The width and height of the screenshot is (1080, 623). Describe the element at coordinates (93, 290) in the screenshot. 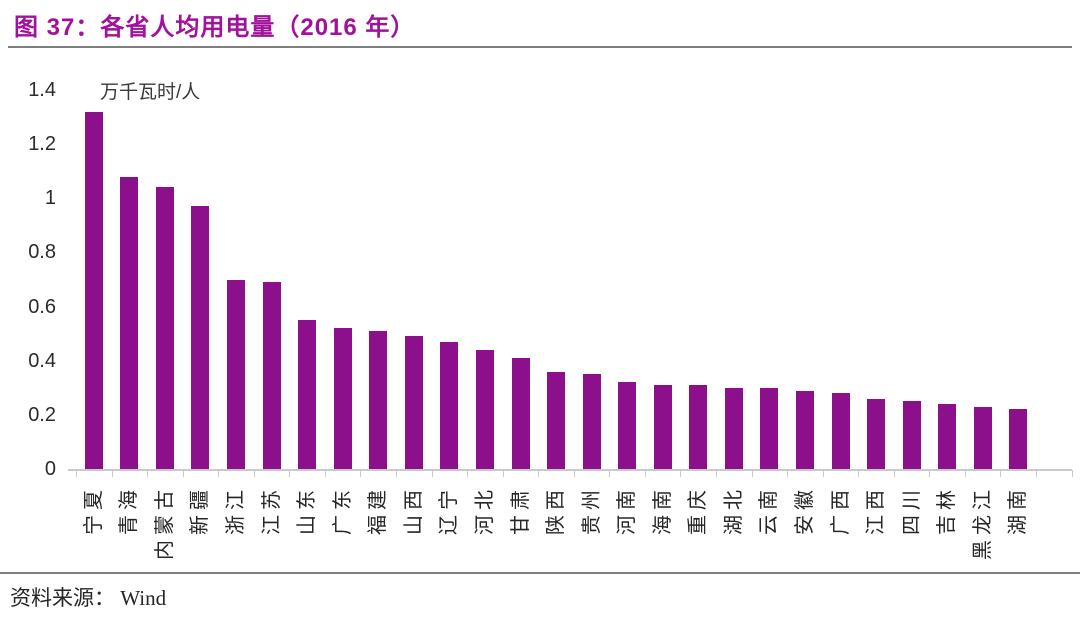

I see `bar-宁夏` at that location.